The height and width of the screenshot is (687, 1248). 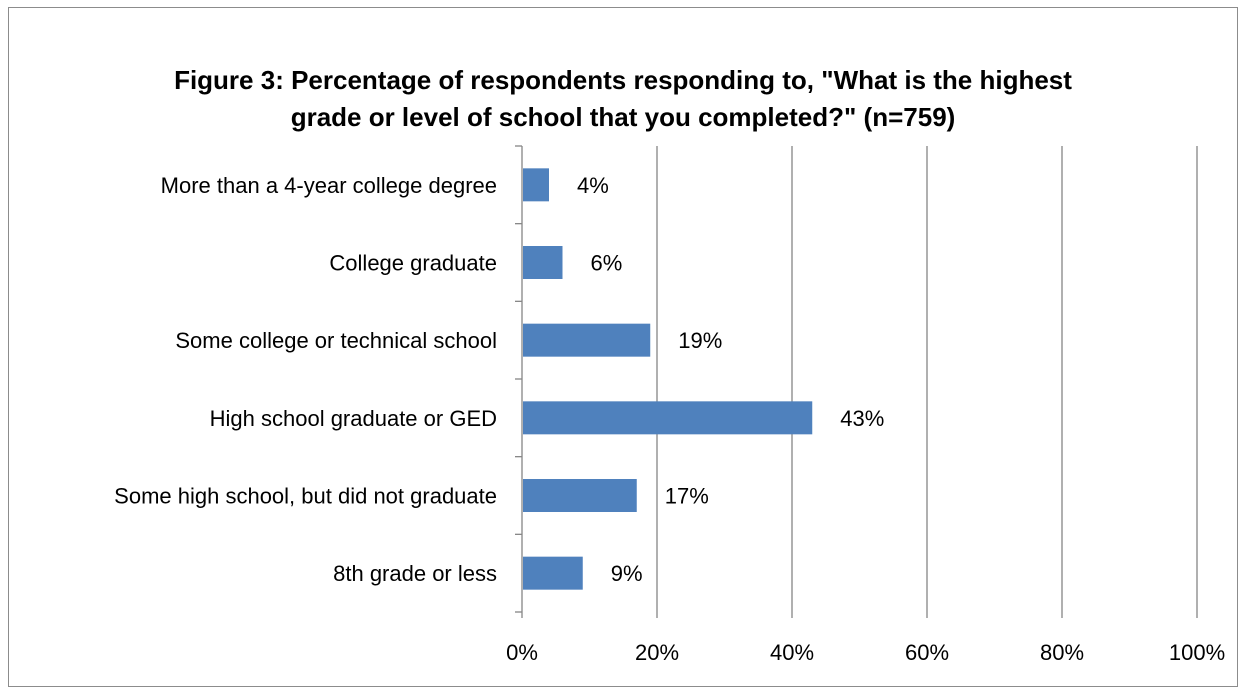 What do you see at coordinates (687, 496) in the screenshot?
I see `data-label: 17%` at bounding box center [687, 496].